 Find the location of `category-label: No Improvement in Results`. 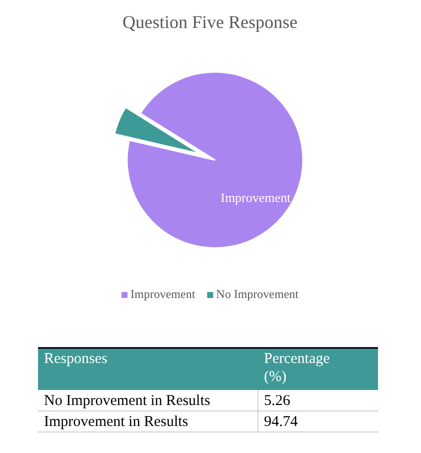

category-label: No Improvement in Results is located at coordinates (127, 401).